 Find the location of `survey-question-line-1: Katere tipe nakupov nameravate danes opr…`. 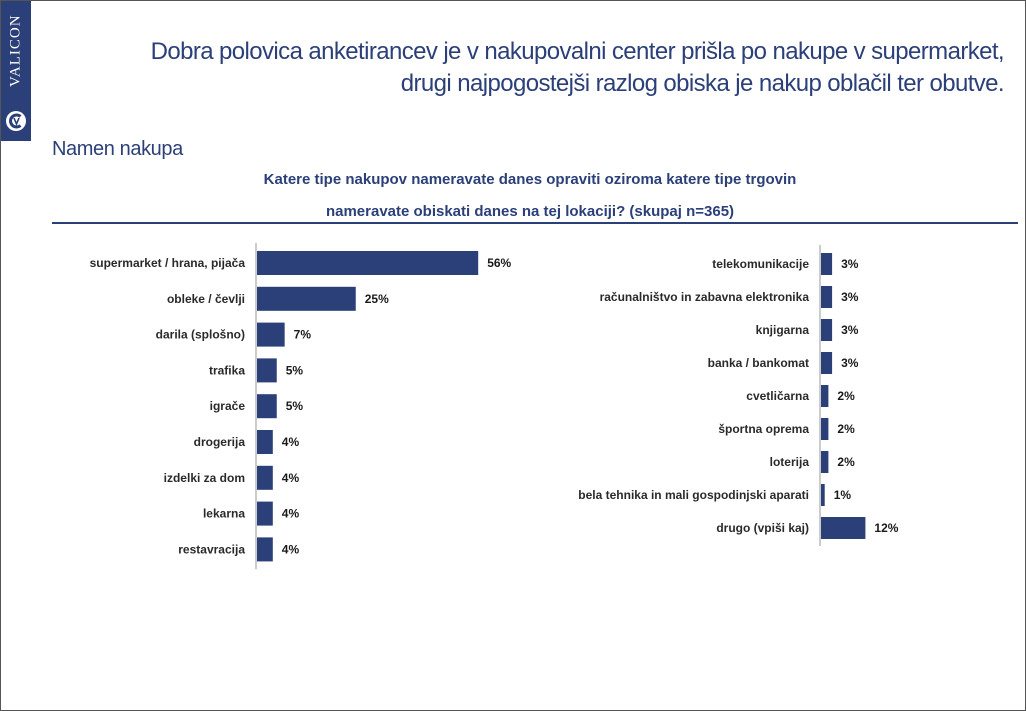

survey-question-line-1: Katere tipe nakupov nameravate danes opr… is located at coordinates (530, 179).